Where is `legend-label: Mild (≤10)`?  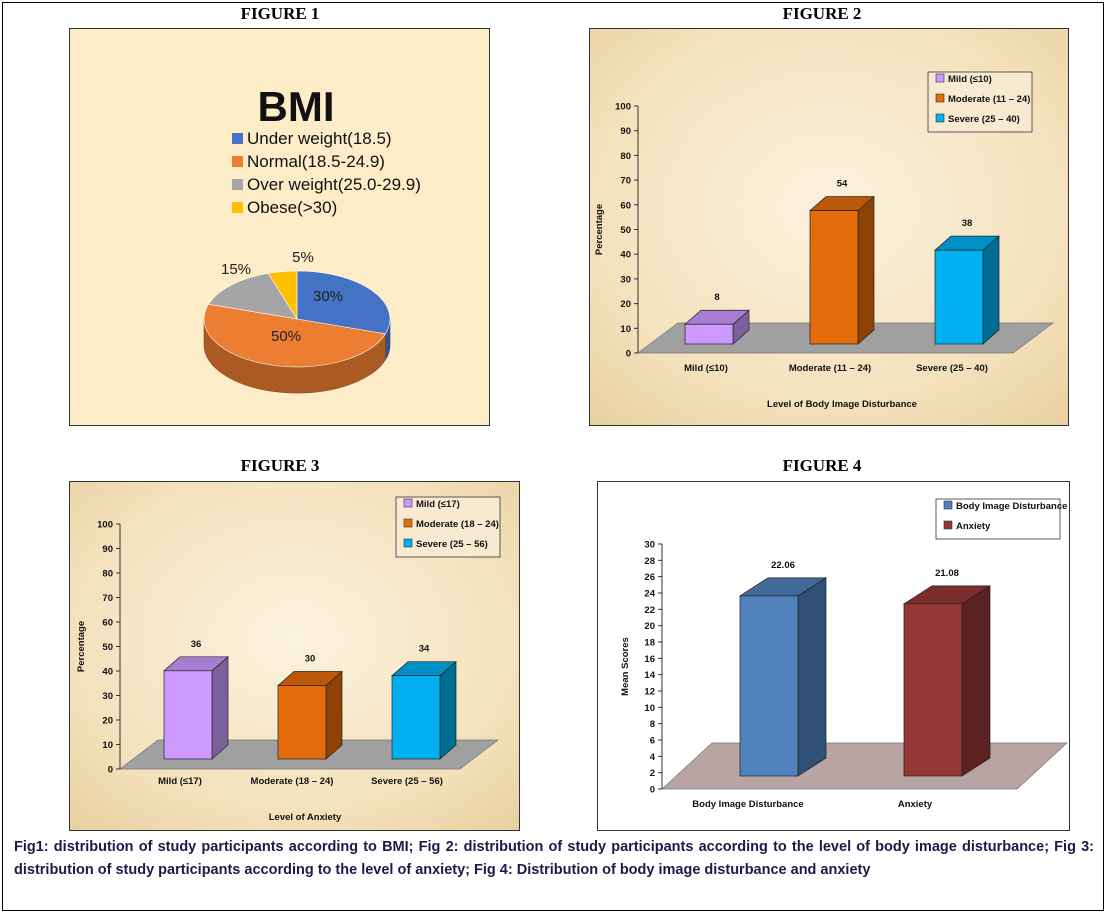 legend-label: Mild (≤10) is located at coordinates (970, 79).